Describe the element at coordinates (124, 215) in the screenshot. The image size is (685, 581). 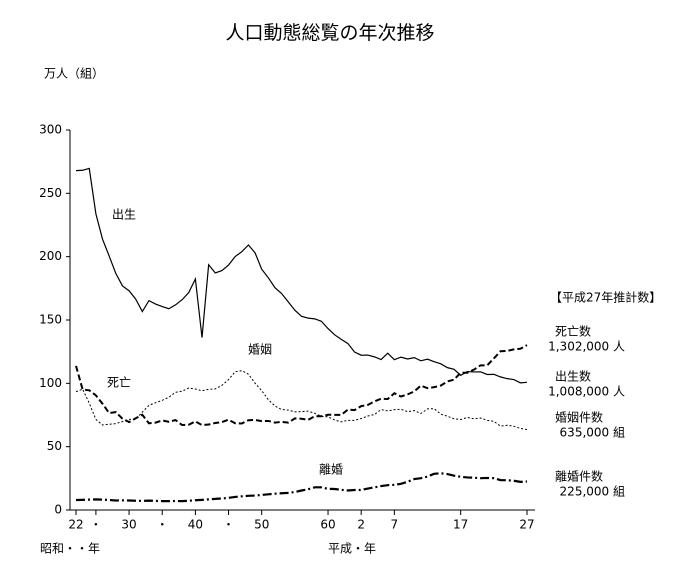
I see `series-label: 出生` at that location.